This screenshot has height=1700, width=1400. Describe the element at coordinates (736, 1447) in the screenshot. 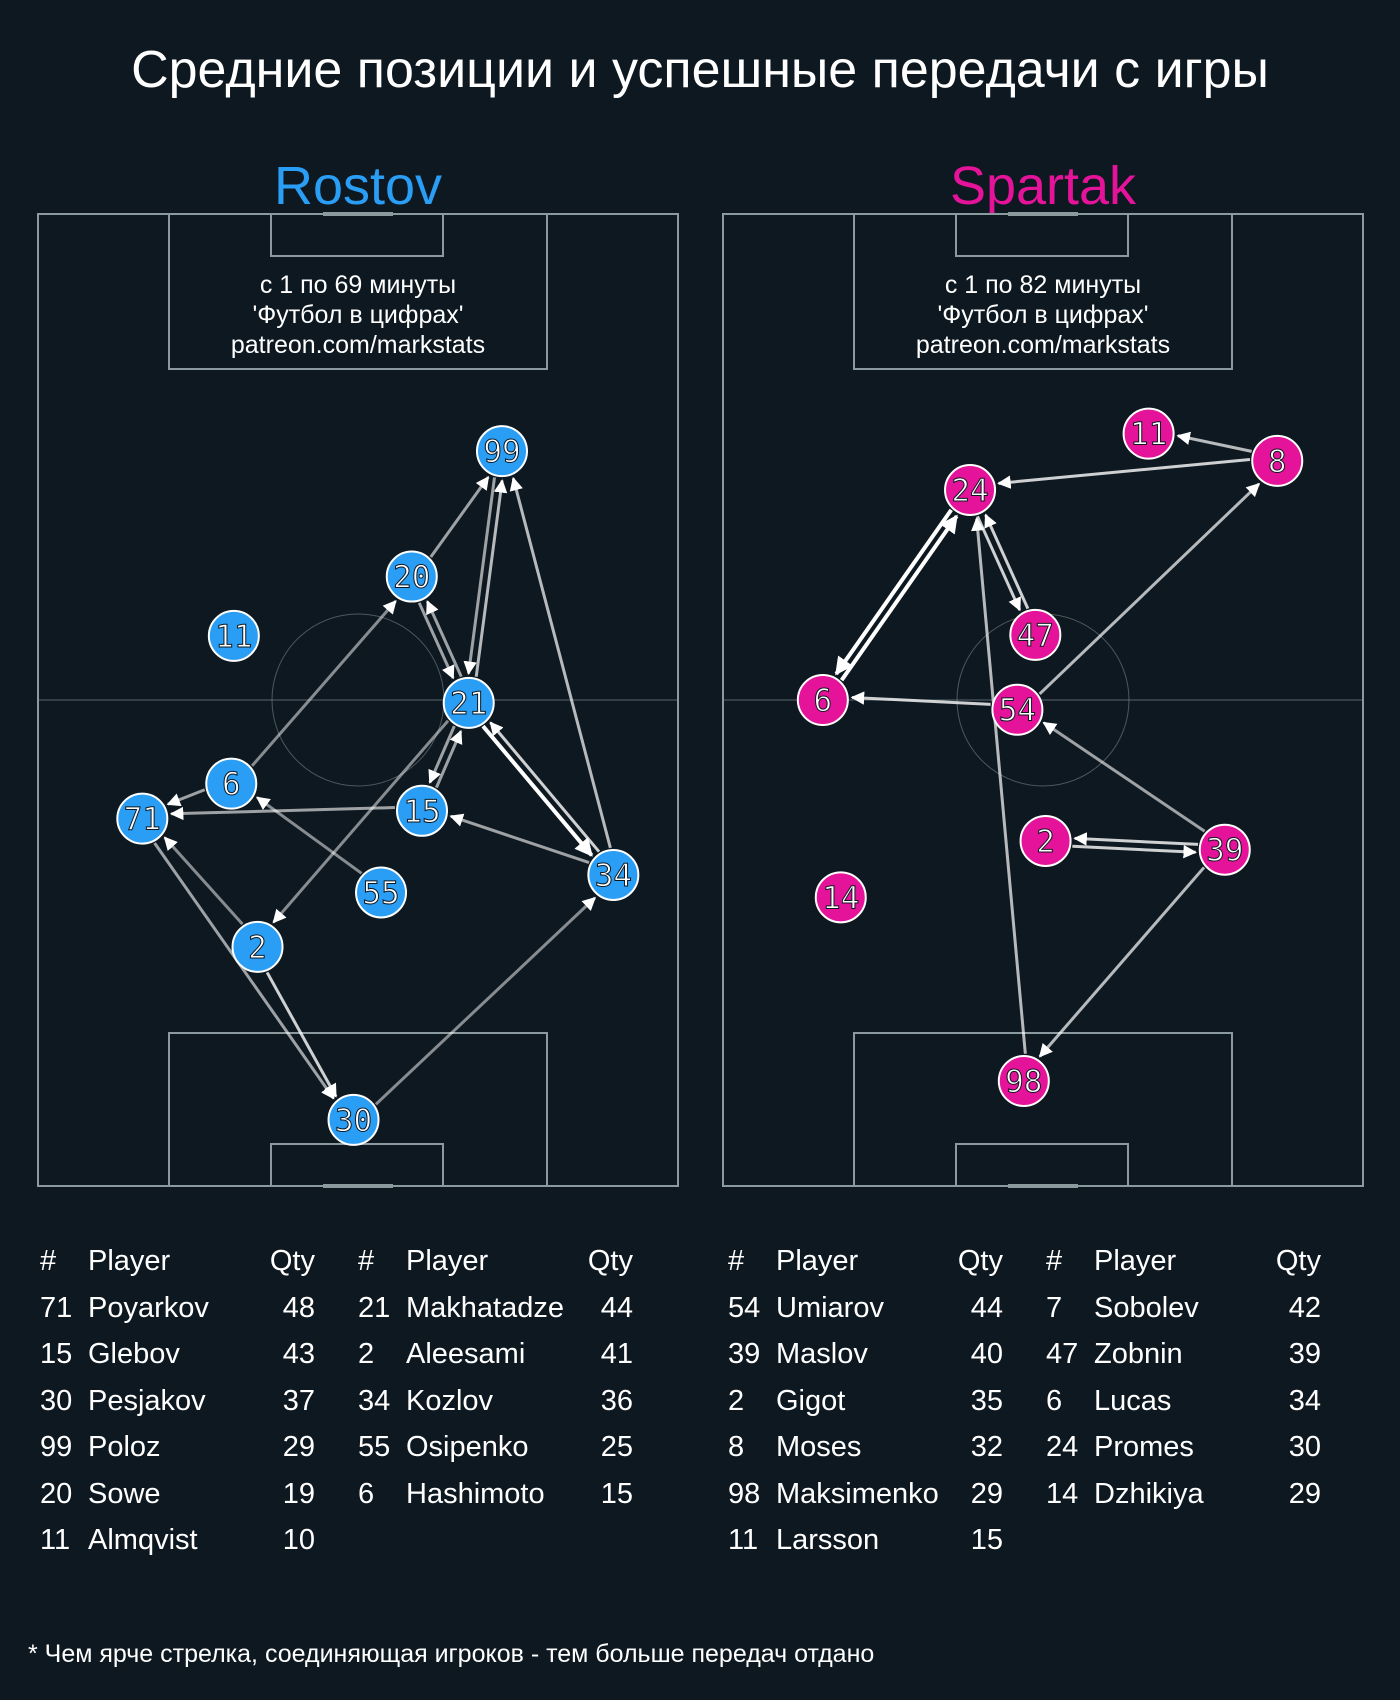

I see `table-cell-num: 8` at that location.